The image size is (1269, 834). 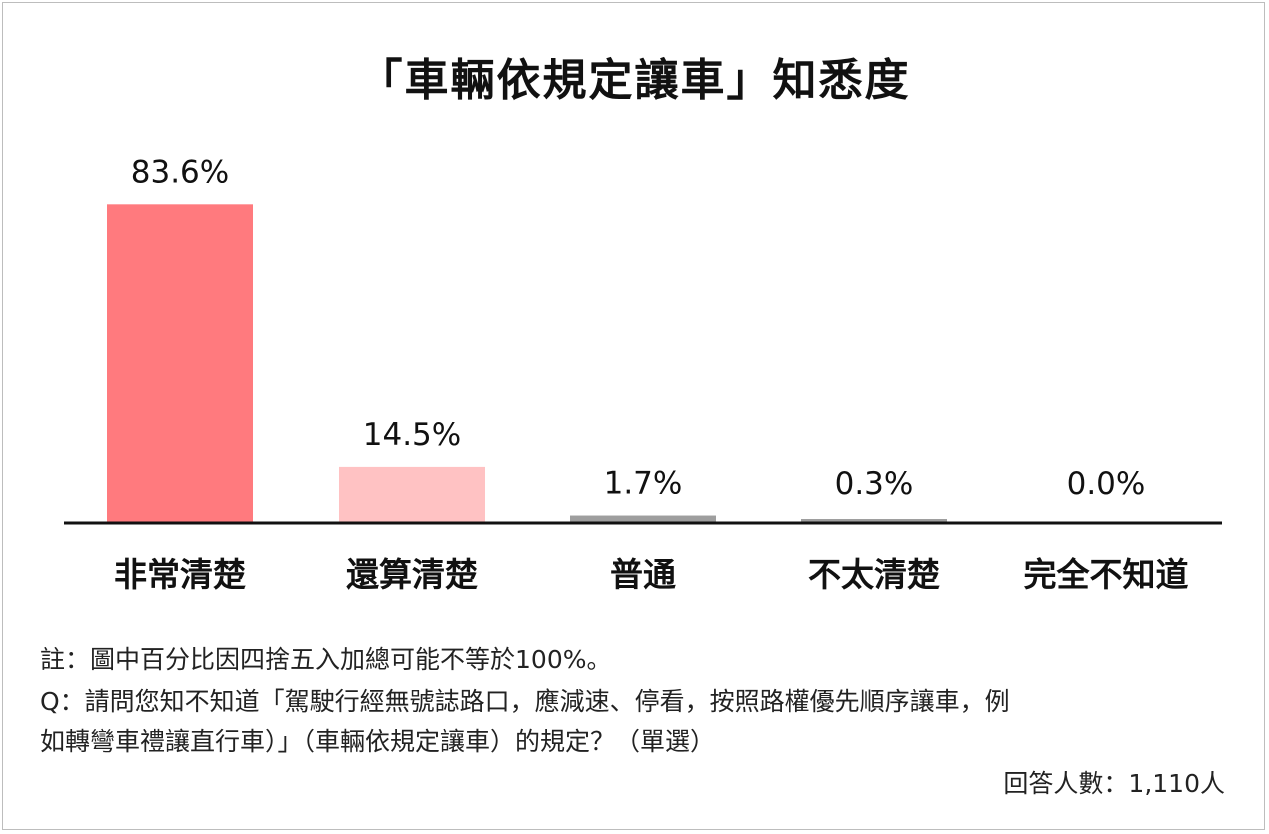 I want to click on category-label-0: 非常清楚, so click(x=180, y=574).